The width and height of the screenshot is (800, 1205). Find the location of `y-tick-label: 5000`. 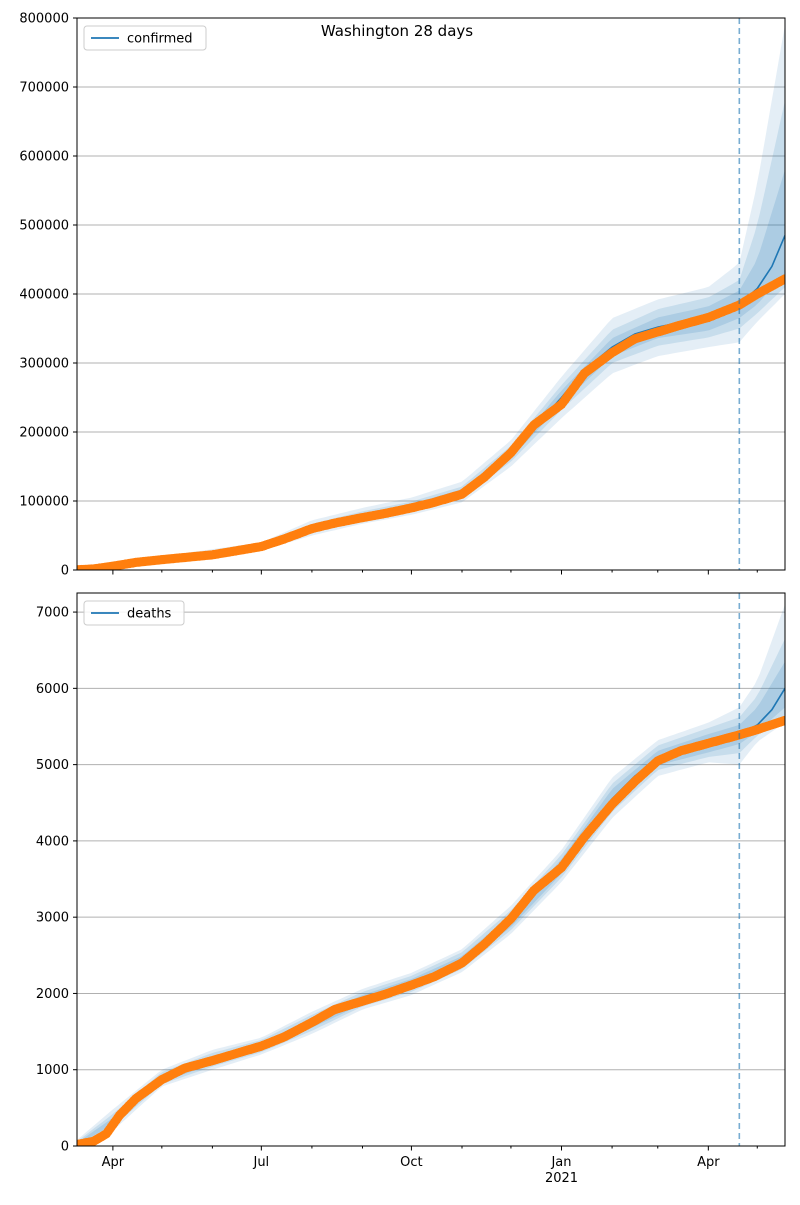

y-tick-label: 5000 is located at coordinates (52, 765).